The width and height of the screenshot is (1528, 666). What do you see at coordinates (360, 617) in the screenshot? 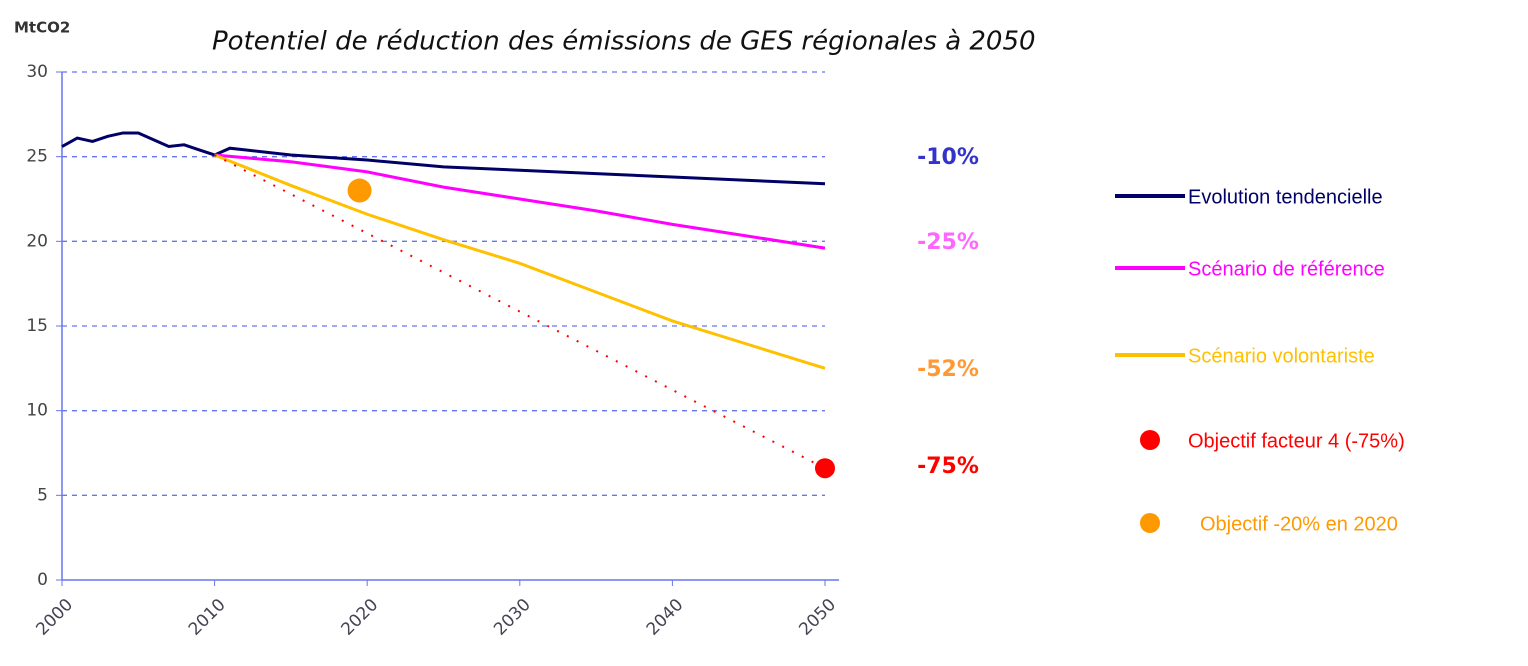
I see `x-tick-label: 2020` at bounding box center [360, 617].